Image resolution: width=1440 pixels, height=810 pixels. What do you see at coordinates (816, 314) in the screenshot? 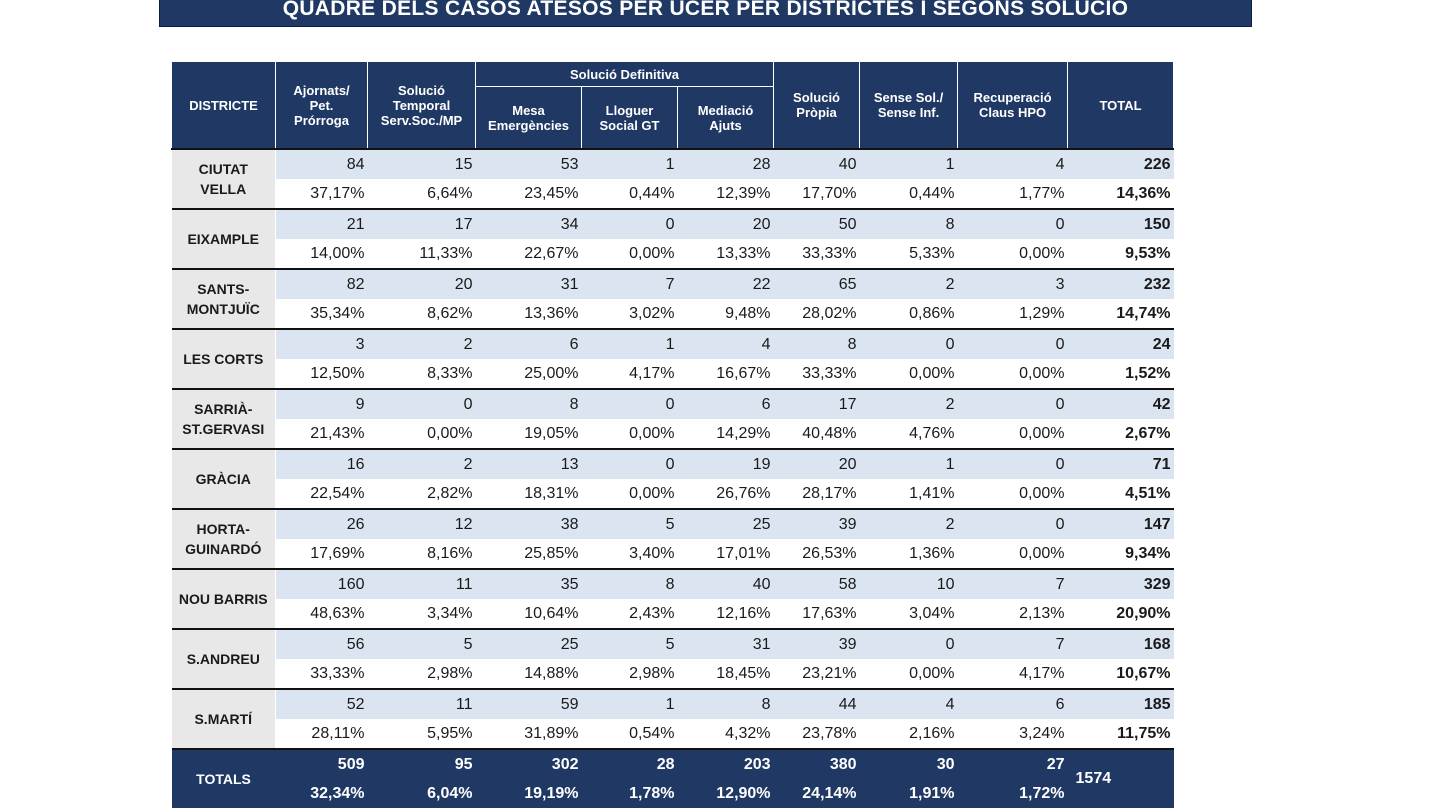
I see `percent-cell: 28,02%` at bounding box center [816, 314].